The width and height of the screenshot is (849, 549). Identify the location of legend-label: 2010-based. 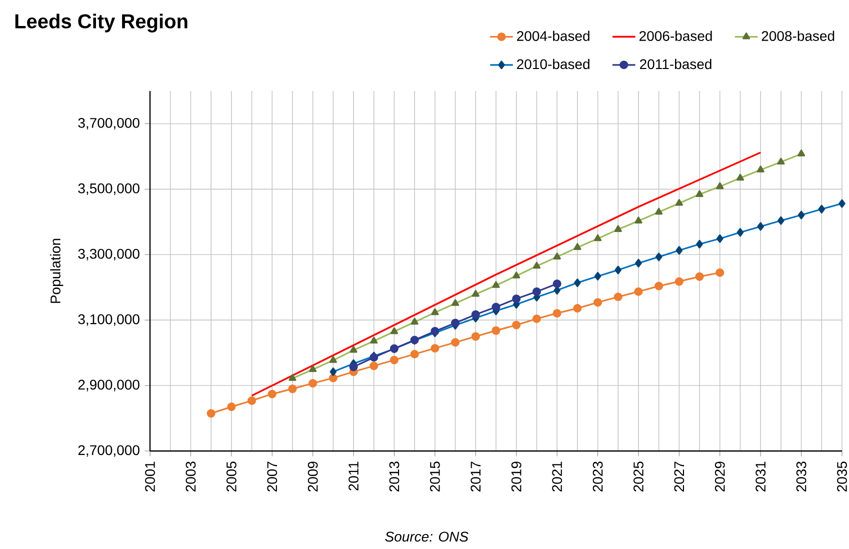
(553, 64).